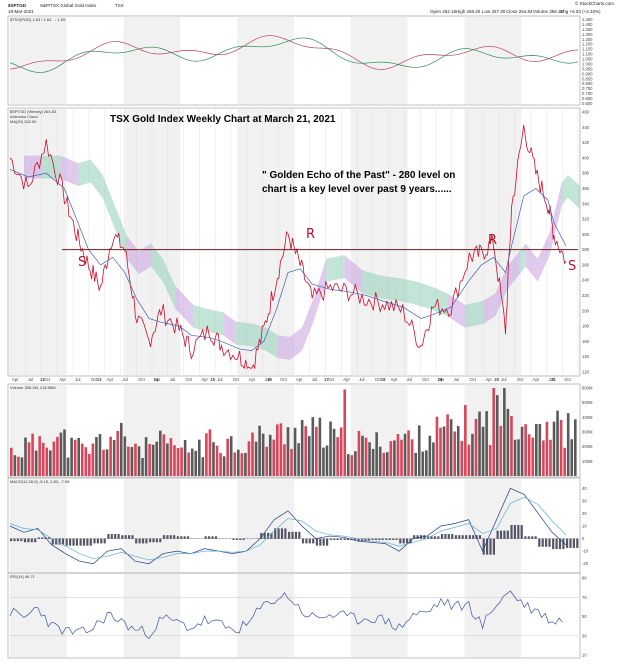 The image size is (624, 668). What do you see at coordinates (584, 616) in the screenshot?
I see `rsi-tick-label: 50` at bounding box center [584, 616].